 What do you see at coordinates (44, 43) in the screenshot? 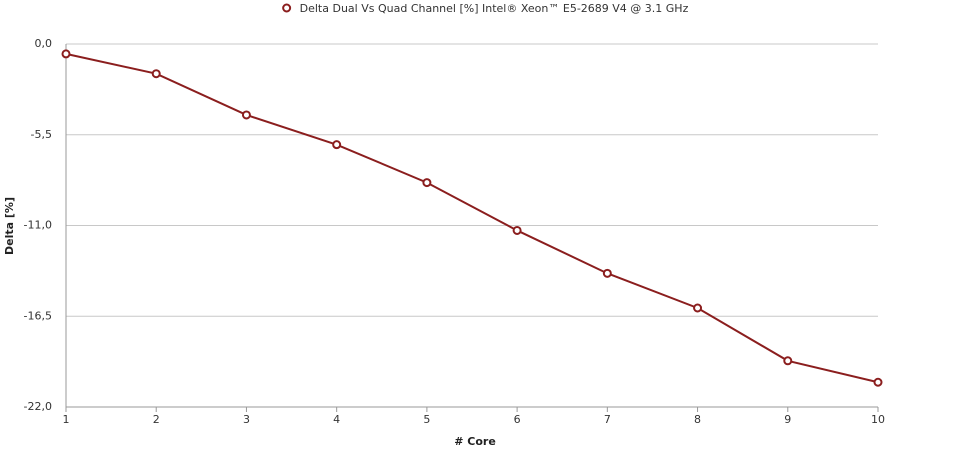
I see `y-tick-label: 0,0` at bounding box center [44, 43].